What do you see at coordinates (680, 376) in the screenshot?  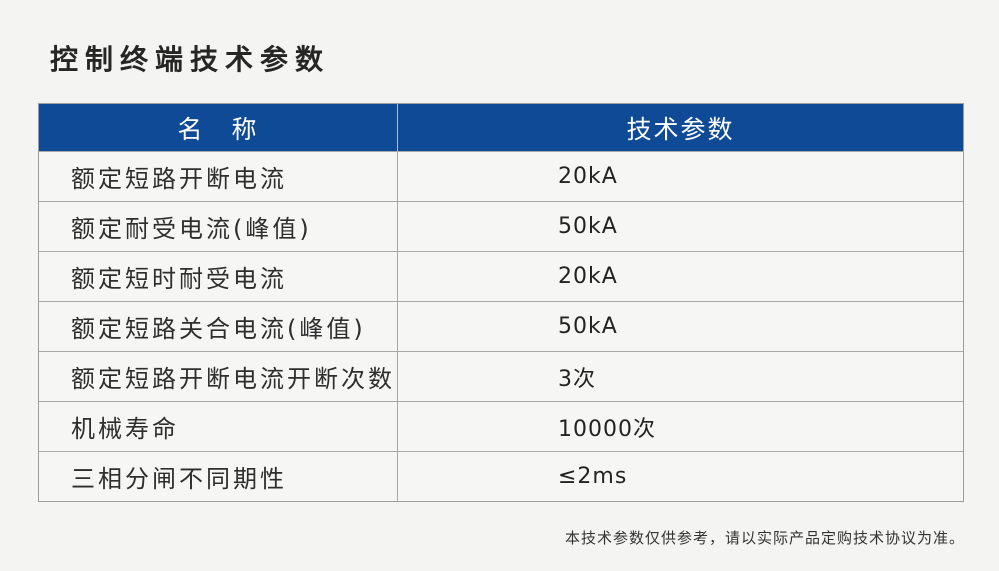 I see `cell-value: 3次` at bounding box center [680, 376].